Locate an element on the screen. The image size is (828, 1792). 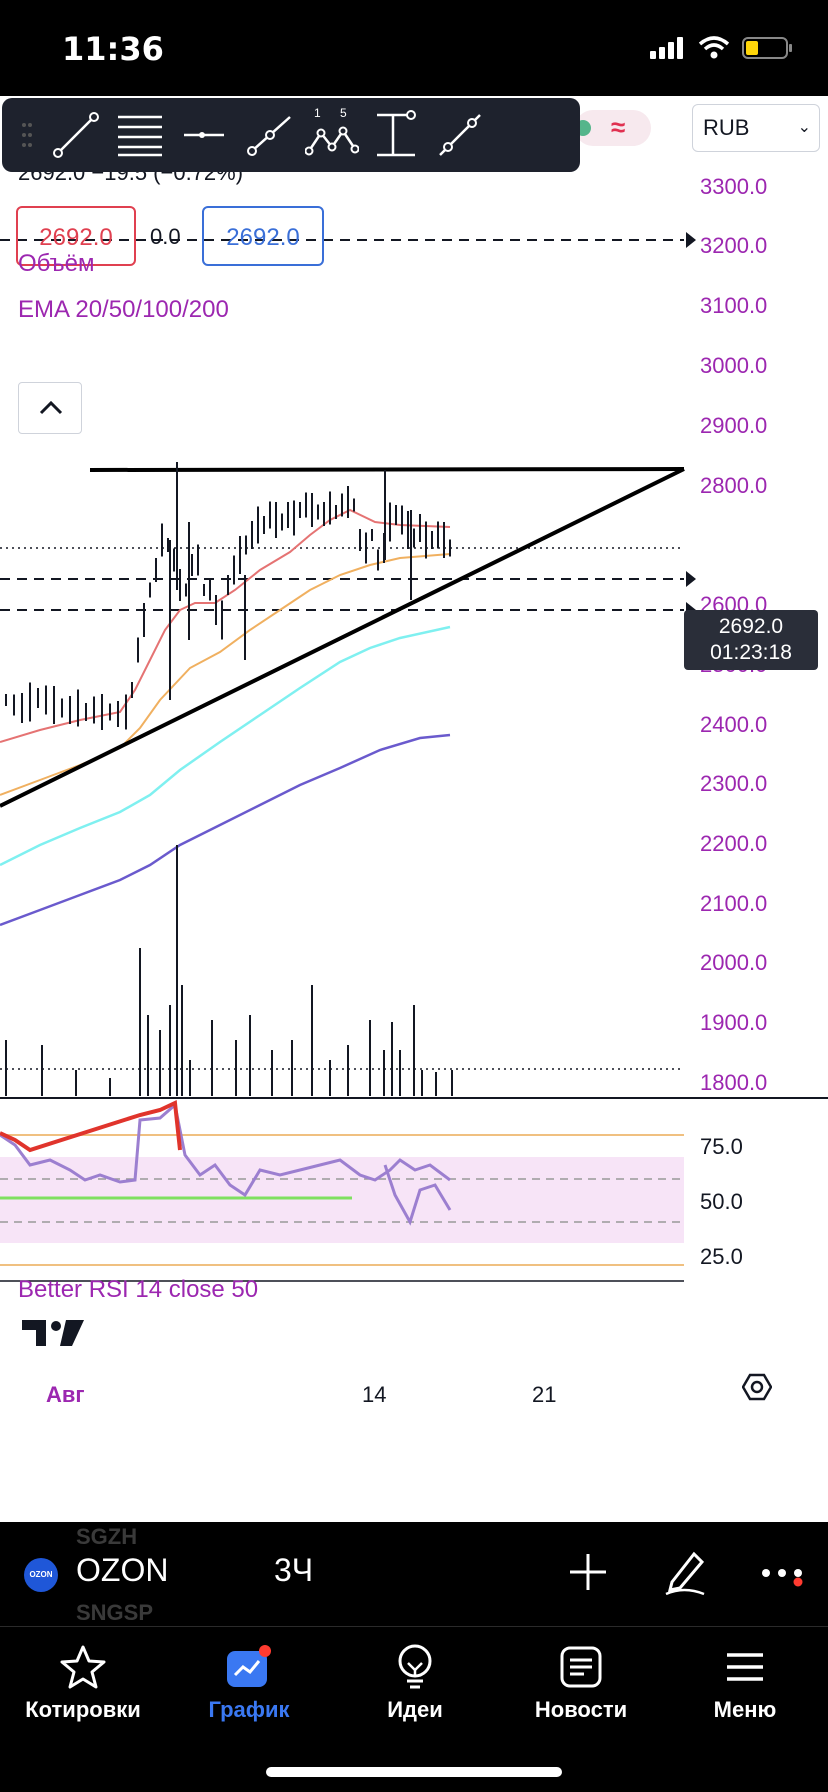
horizontal-line-tool-icon is located at coordinates (204, 135).